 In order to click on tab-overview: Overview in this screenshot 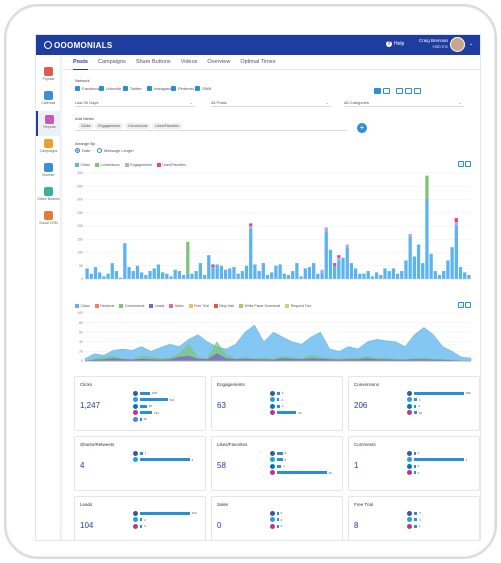, I will do `click(219, 61)`.